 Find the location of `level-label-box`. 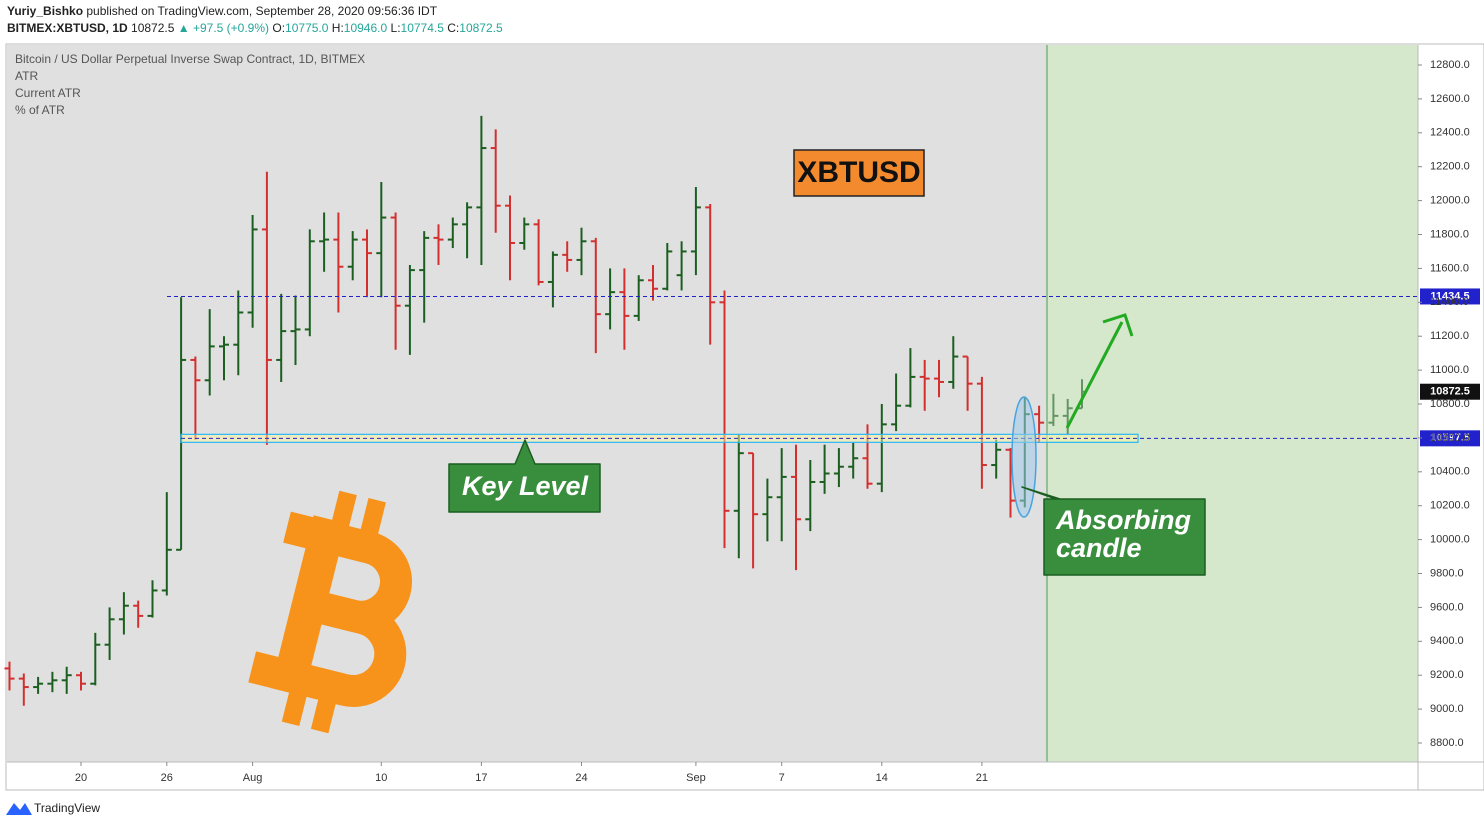

level-label-box is located at coordinates (1450, 296).